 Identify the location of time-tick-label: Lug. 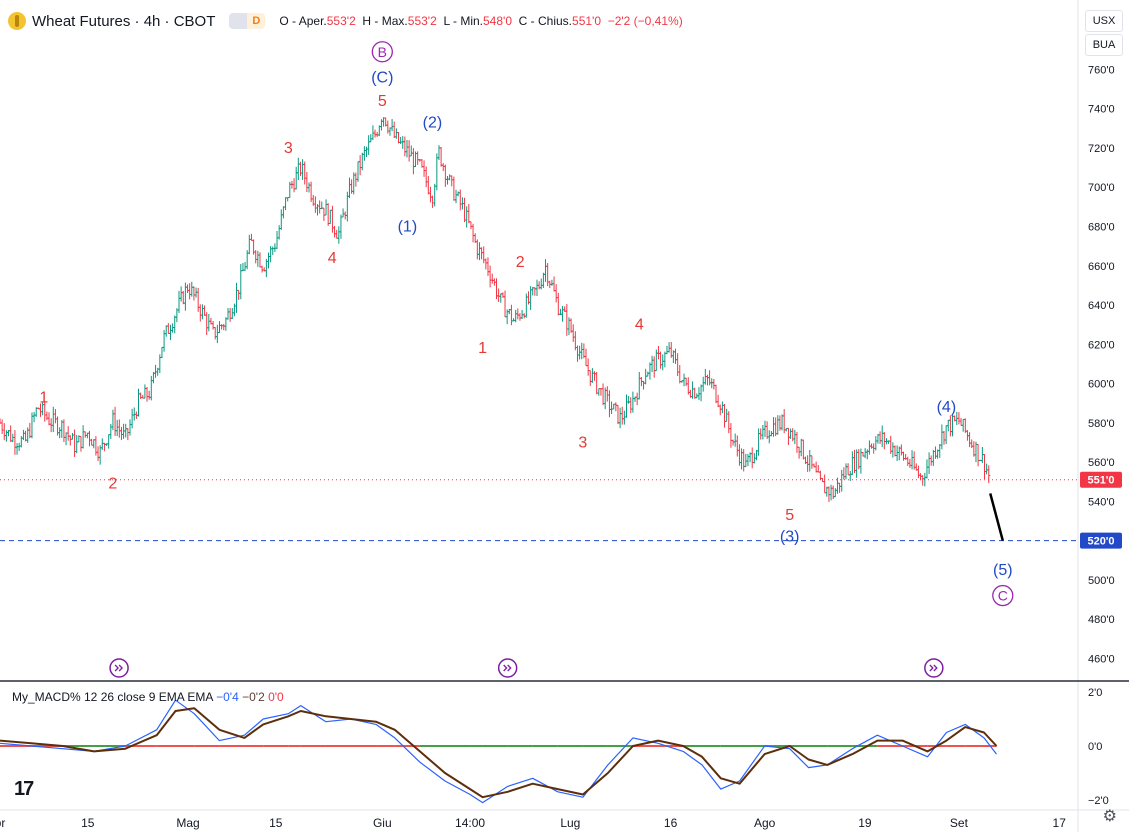
(570, 823).